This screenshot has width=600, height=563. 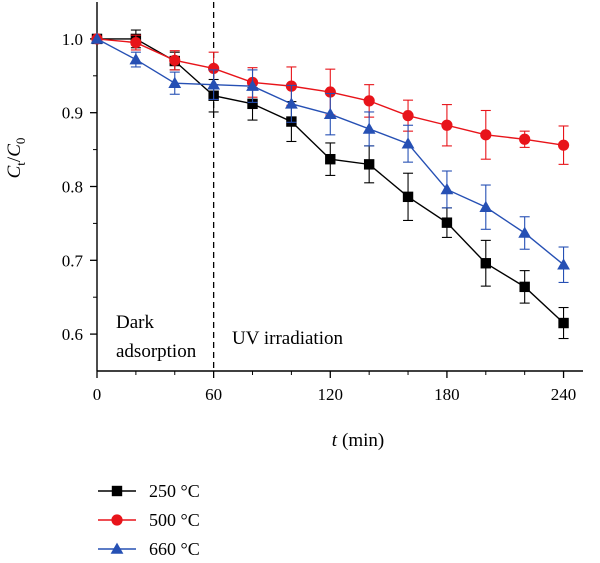 I want to click on x-tick-label: 0, so click(x=97, y=394).